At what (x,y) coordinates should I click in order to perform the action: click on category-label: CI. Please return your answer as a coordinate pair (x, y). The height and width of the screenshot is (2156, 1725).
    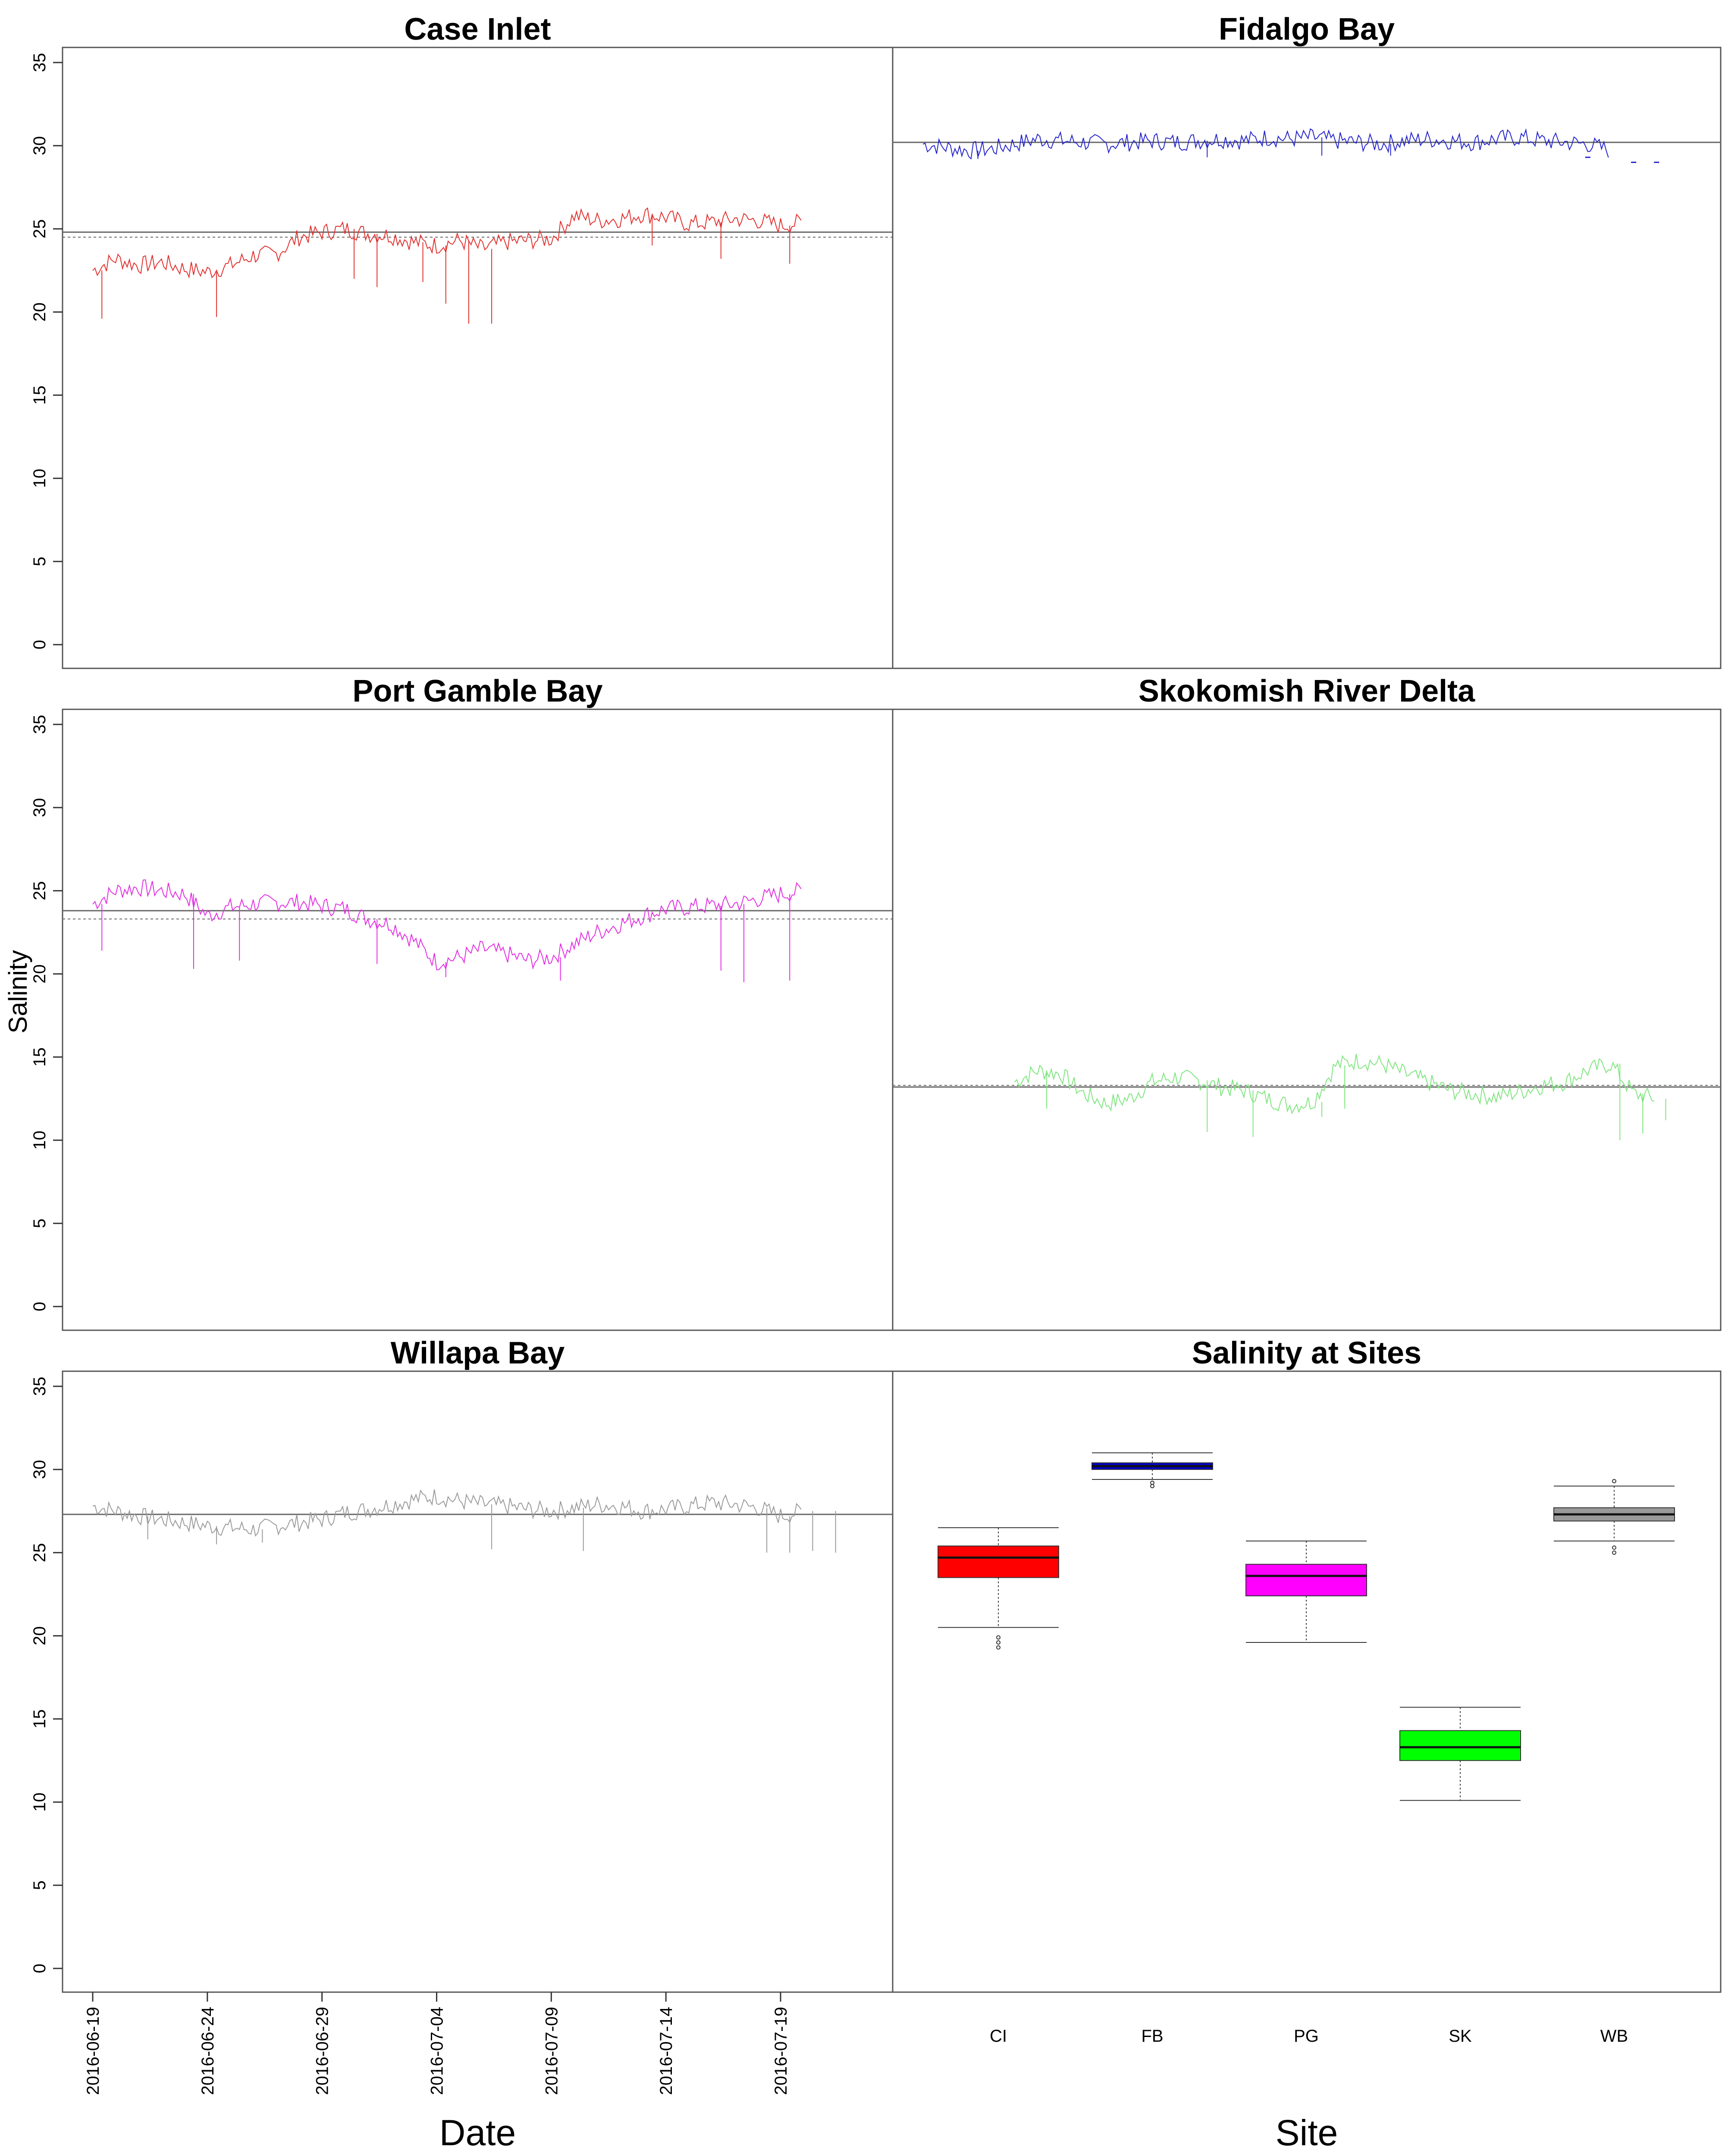
    Looking at the image, I should click on (999, 2036).